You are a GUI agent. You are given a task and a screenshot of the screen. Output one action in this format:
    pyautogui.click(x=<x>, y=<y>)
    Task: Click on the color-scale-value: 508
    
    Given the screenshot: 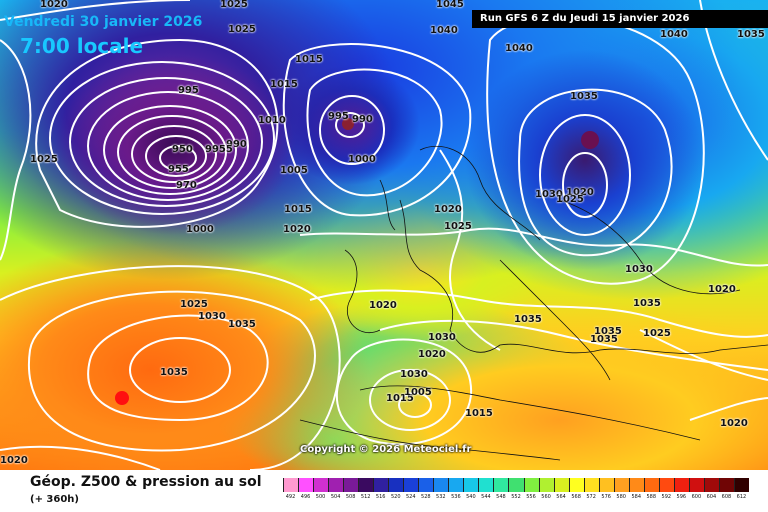 What is the action you would take?
    pyautogui.click(x=350, y=497)
    